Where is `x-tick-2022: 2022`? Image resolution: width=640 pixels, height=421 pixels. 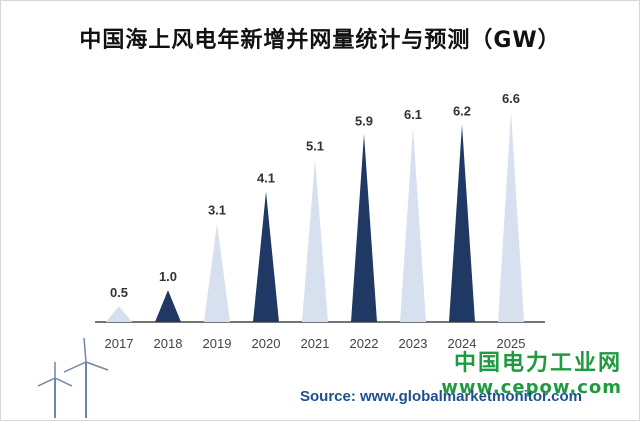 x-tick-2022: 2022 is located at coordinates (364, 343).